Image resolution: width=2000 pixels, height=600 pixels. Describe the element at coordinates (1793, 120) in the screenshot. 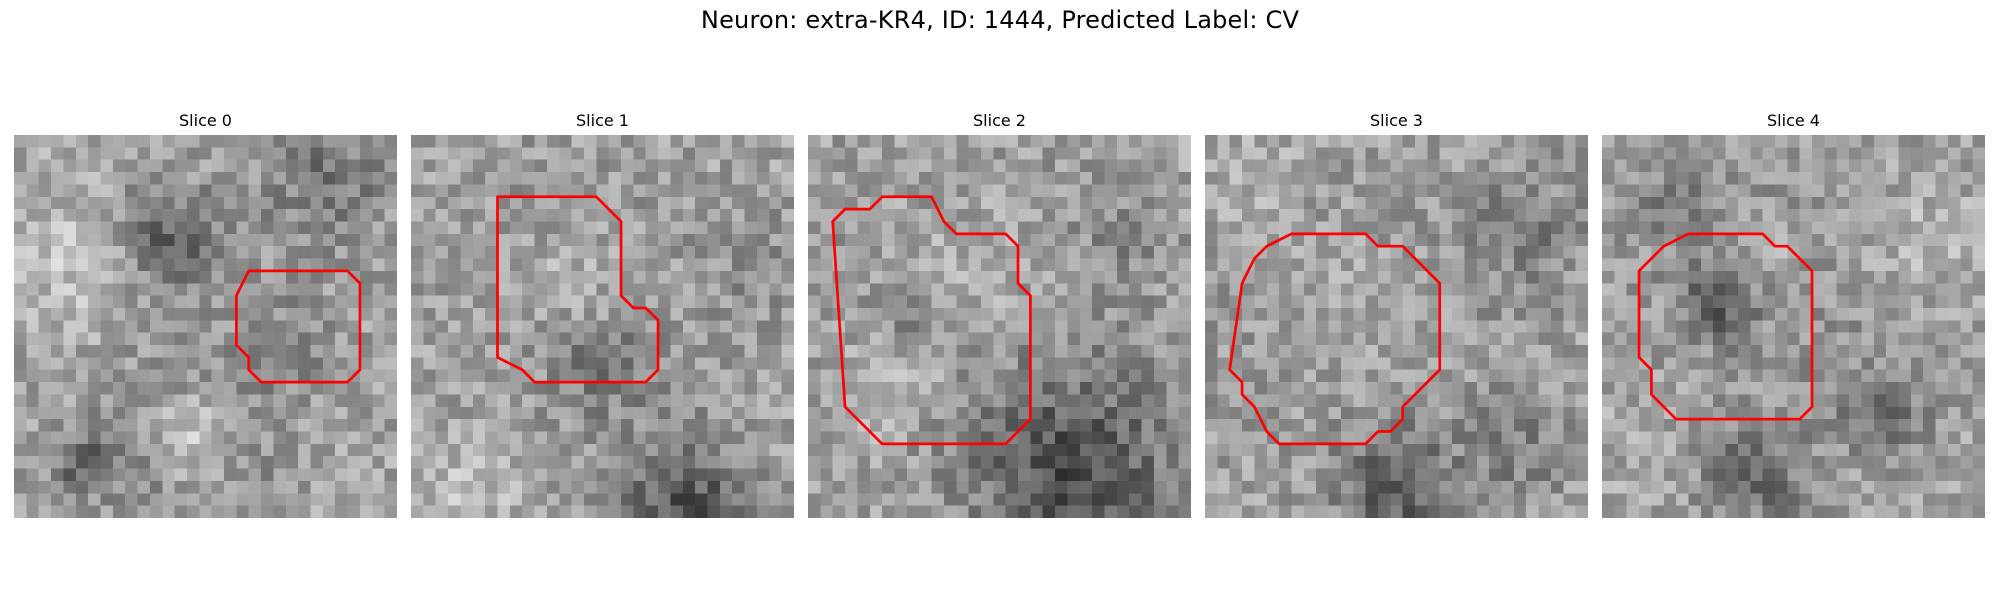

I see `slice-title: Slice 4` at that location.